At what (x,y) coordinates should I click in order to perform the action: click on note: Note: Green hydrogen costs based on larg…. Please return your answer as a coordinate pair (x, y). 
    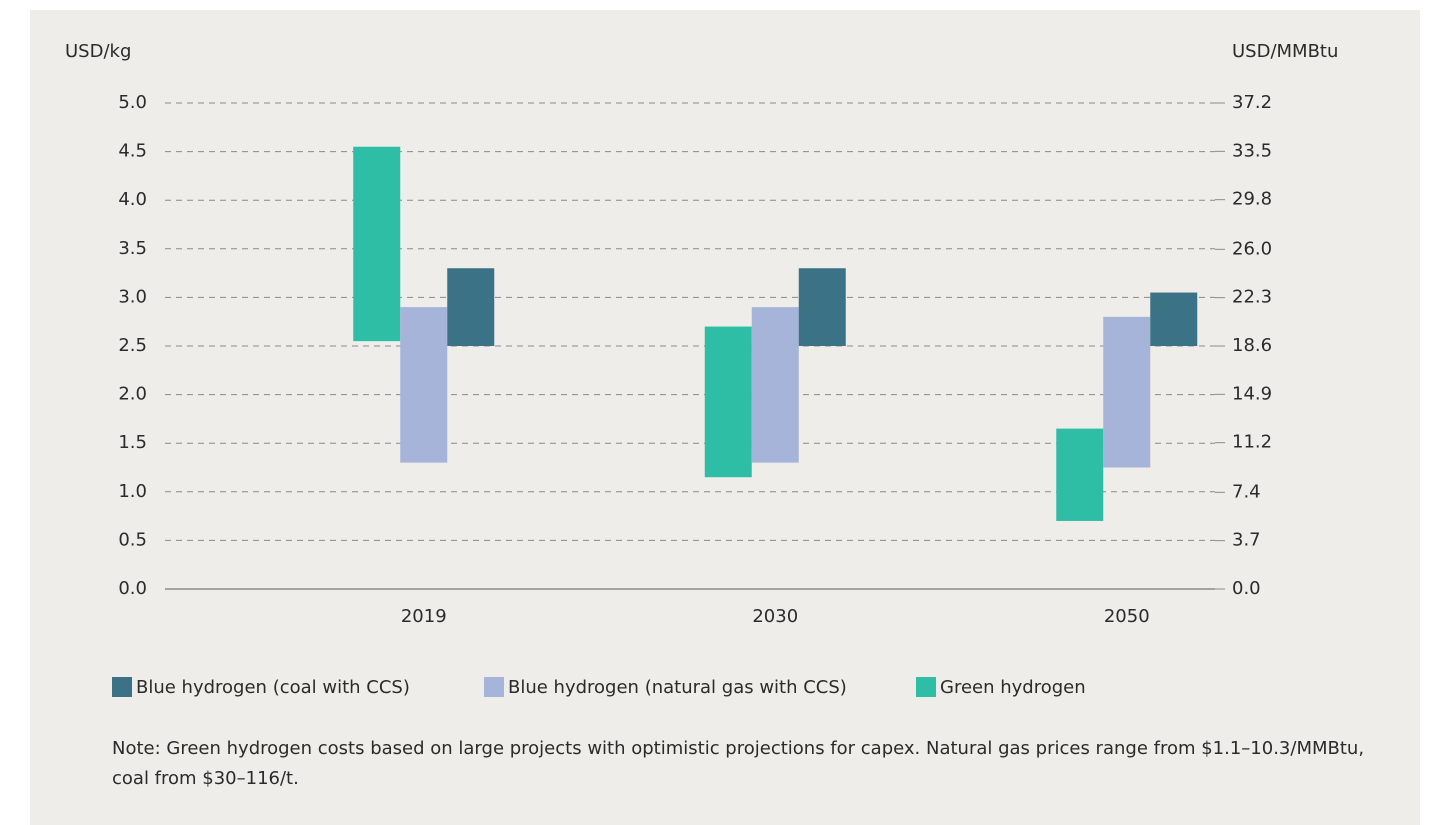
    Looking at the image, I should click on (738, 763).